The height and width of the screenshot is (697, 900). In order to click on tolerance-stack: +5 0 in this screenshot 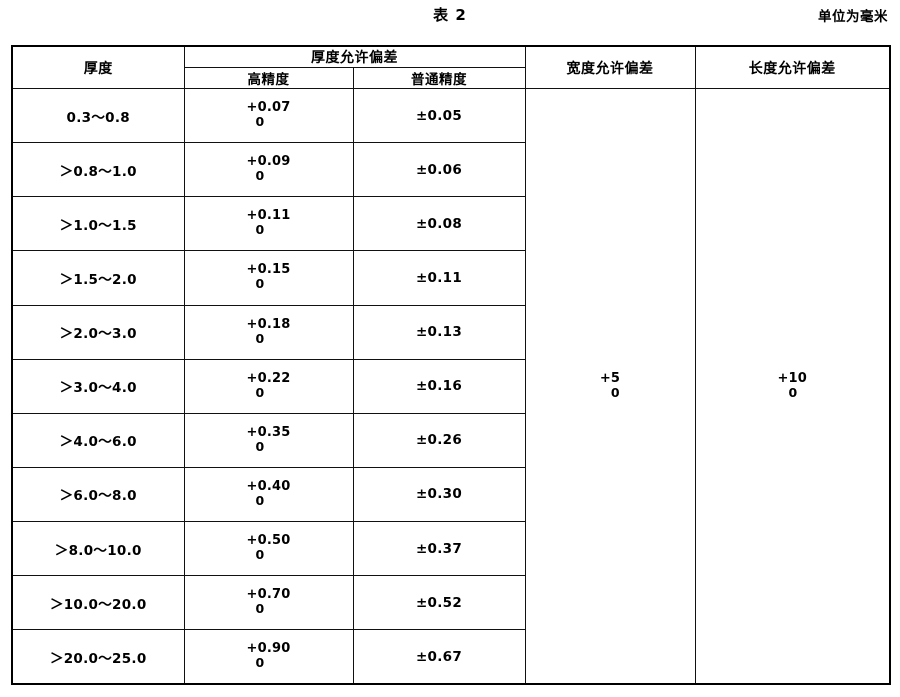, I will do `click(610, 386)`.